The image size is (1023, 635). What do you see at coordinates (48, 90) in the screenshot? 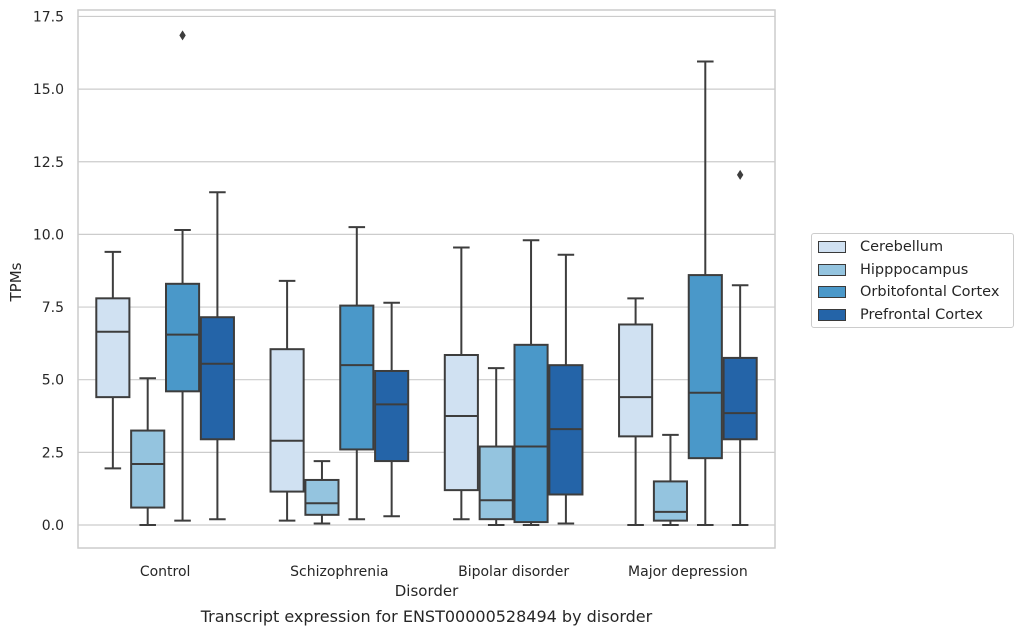
I see `y-tick-label: 15.0` at bounding box center [48, 90].